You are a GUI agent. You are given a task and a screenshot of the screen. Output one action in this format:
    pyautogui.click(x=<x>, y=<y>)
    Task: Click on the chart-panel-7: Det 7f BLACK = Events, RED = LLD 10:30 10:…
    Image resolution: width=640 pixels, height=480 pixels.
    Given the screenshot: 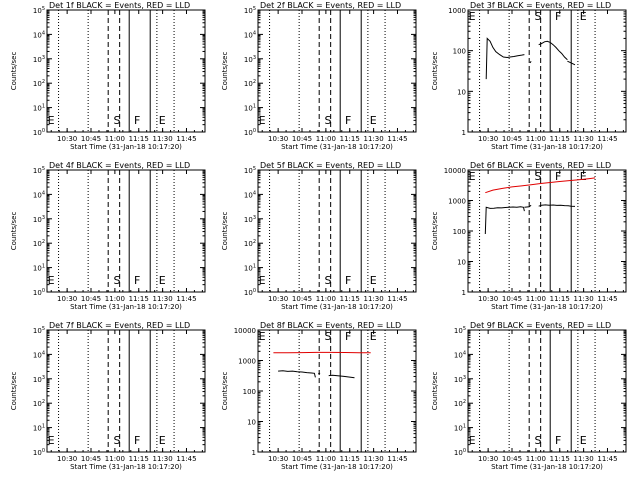 What is the action you would take?
    pyautogui.click(x=108, y=396)
    